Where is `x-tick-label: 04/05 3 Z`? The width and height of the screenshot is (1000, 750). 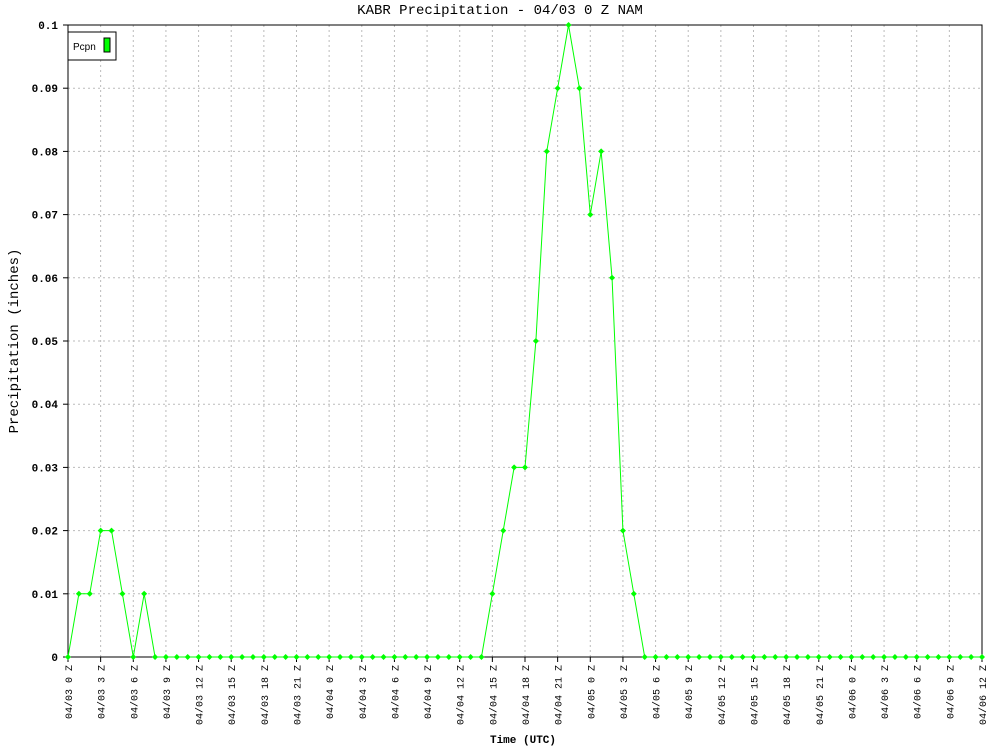
x-tick-label: 04/05 3 Z is located at coordinates (625, 692).